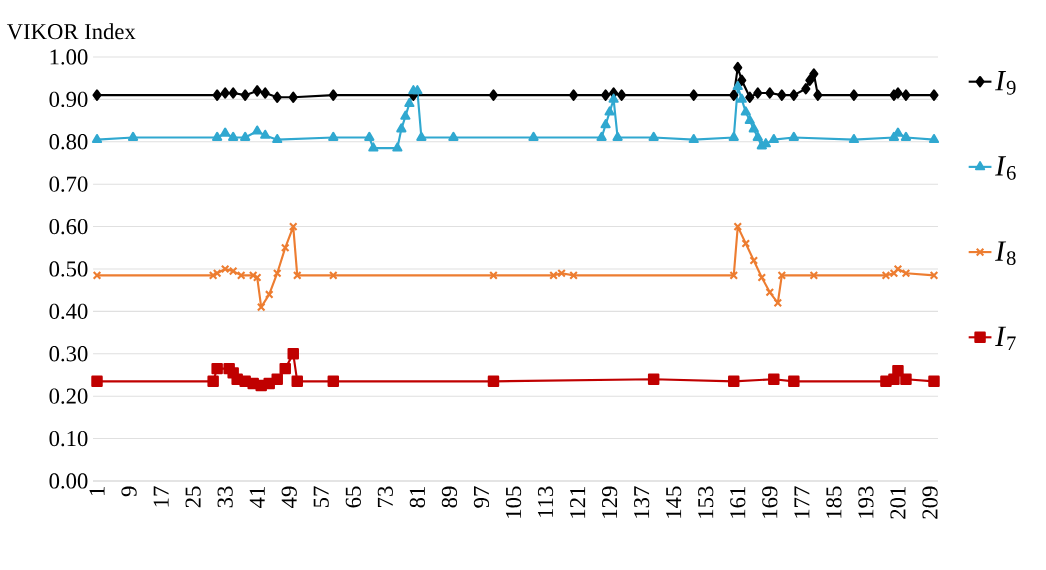  What do you see at coordinates (1005, 253) in the screenshot?
I see `legend-label: I$_{8}$` at bounding box center [1005, 253].